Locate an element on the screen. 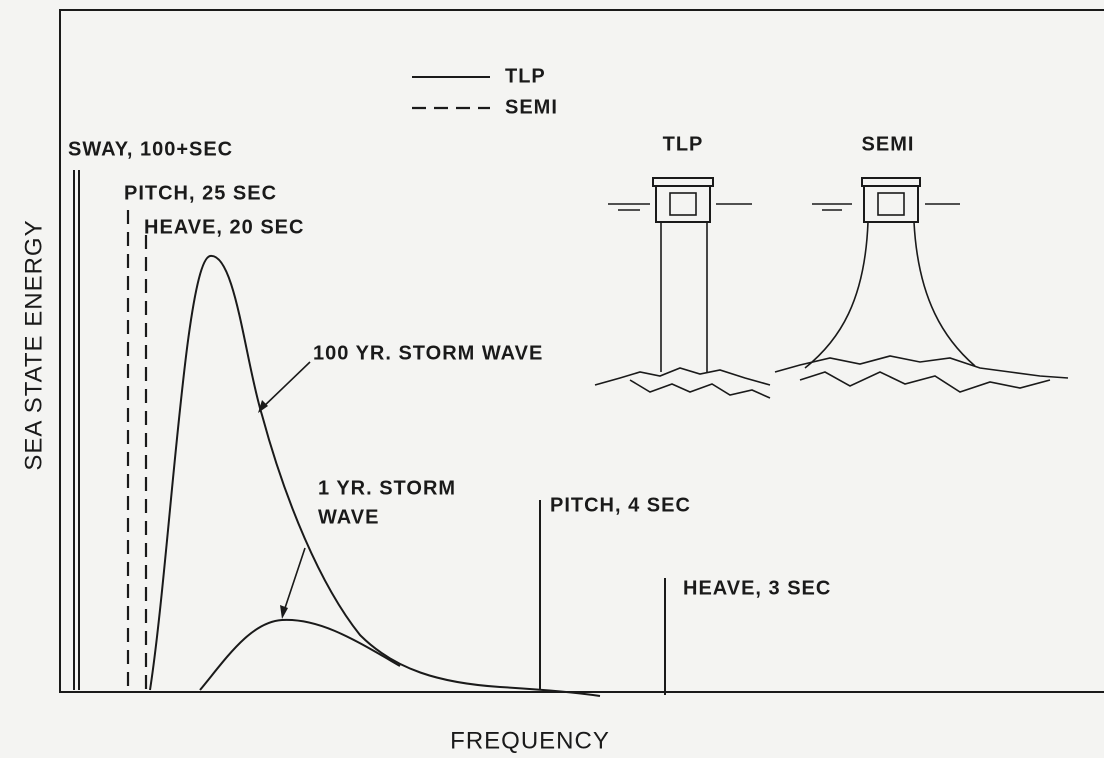  platform-label: TLP is located at coordinates (683, 144).